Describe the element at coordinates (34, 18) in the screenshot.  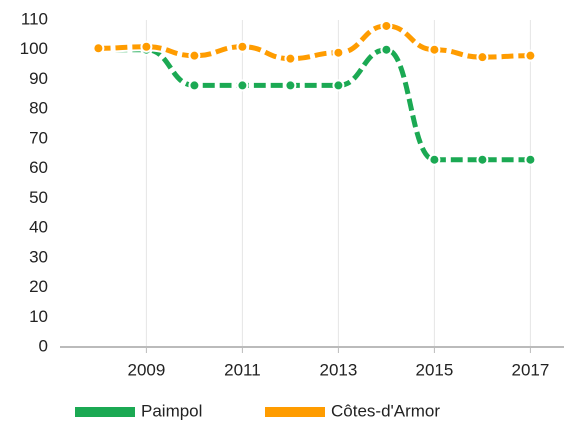
I see `y-tick-label: 110` at that location.